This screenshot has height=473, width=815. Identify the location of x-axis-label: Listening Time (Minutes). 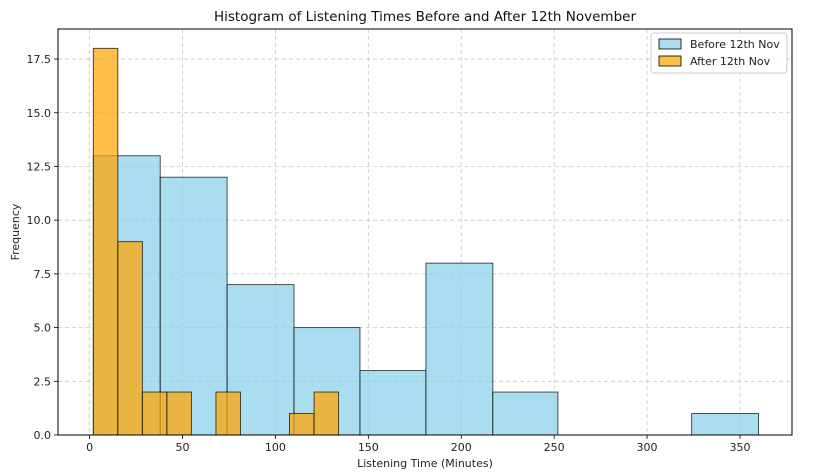
(425, 463).